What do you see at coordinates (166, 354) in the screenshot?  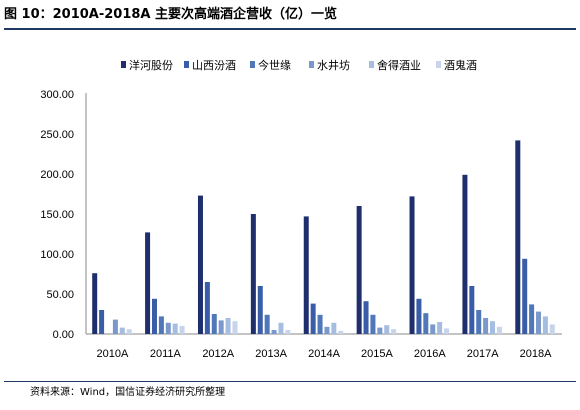 I see `x-tick-label: 2011A` at bounding box center [166, 354].